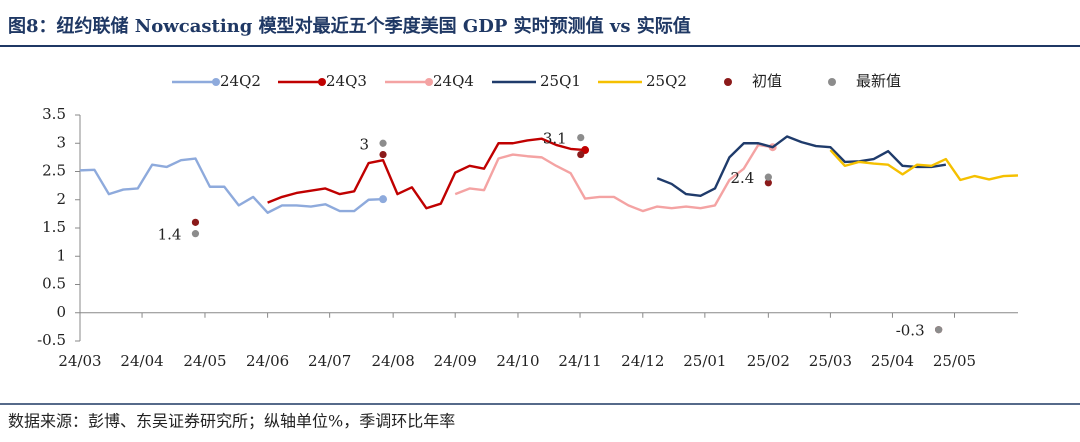  I want to click on value-label: -0.3, so click(910, 331).